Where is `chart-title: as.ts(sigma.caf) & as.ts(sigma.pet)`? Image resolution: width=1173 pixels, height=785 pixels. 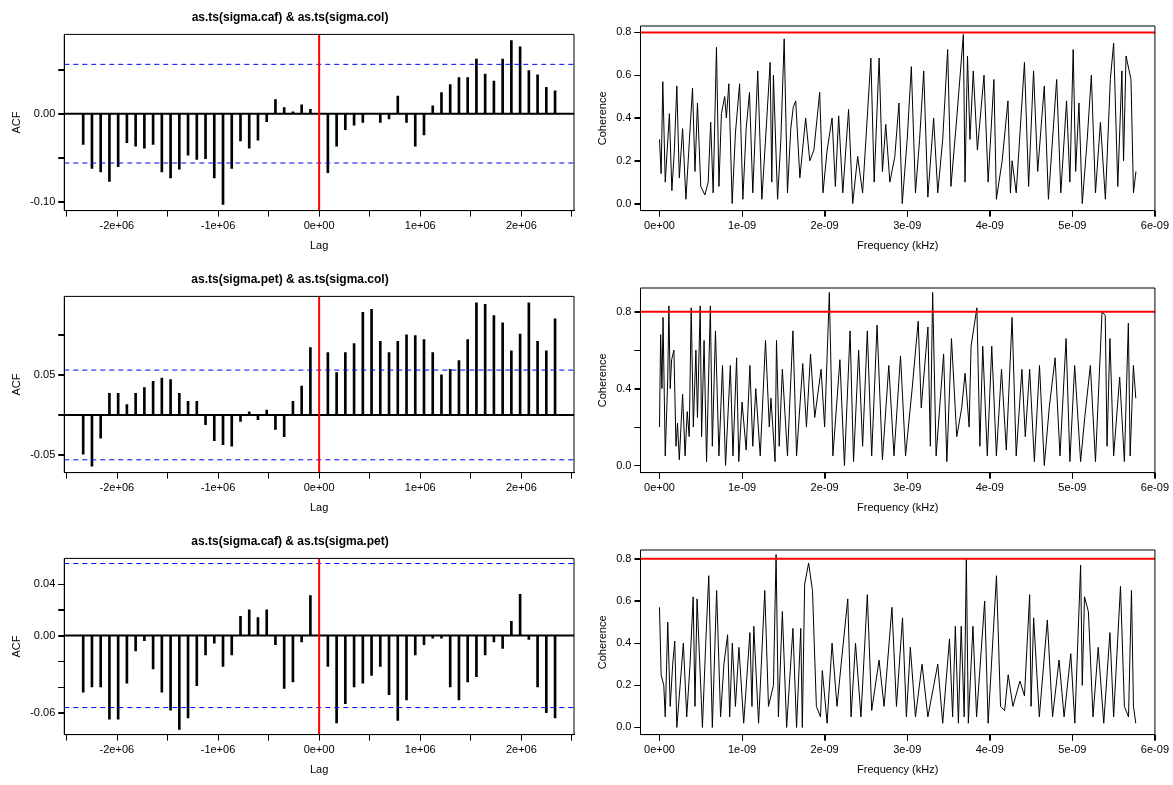 chart-title: as.ts(sigma.caf) & as.ts(sigma.pet) is located at coordinates (290, 540).